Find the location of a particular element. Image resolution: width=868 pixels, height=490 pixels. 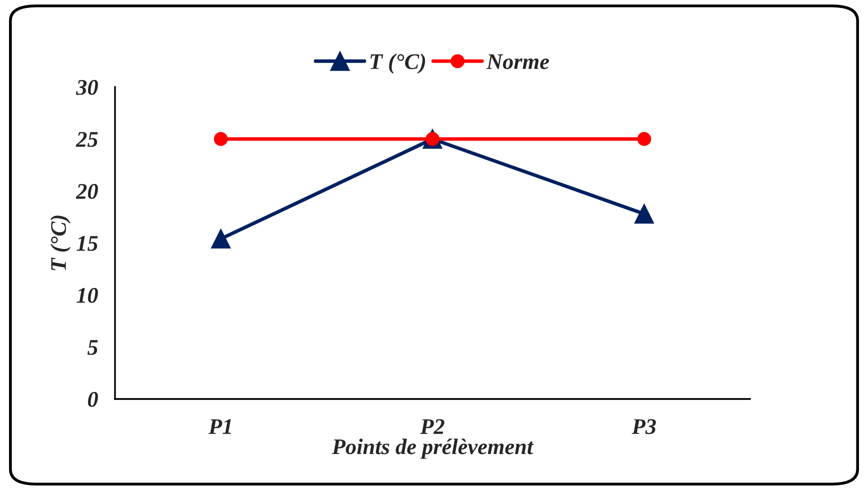

legend-label: T (°C) is located at coordinates (398, 64).